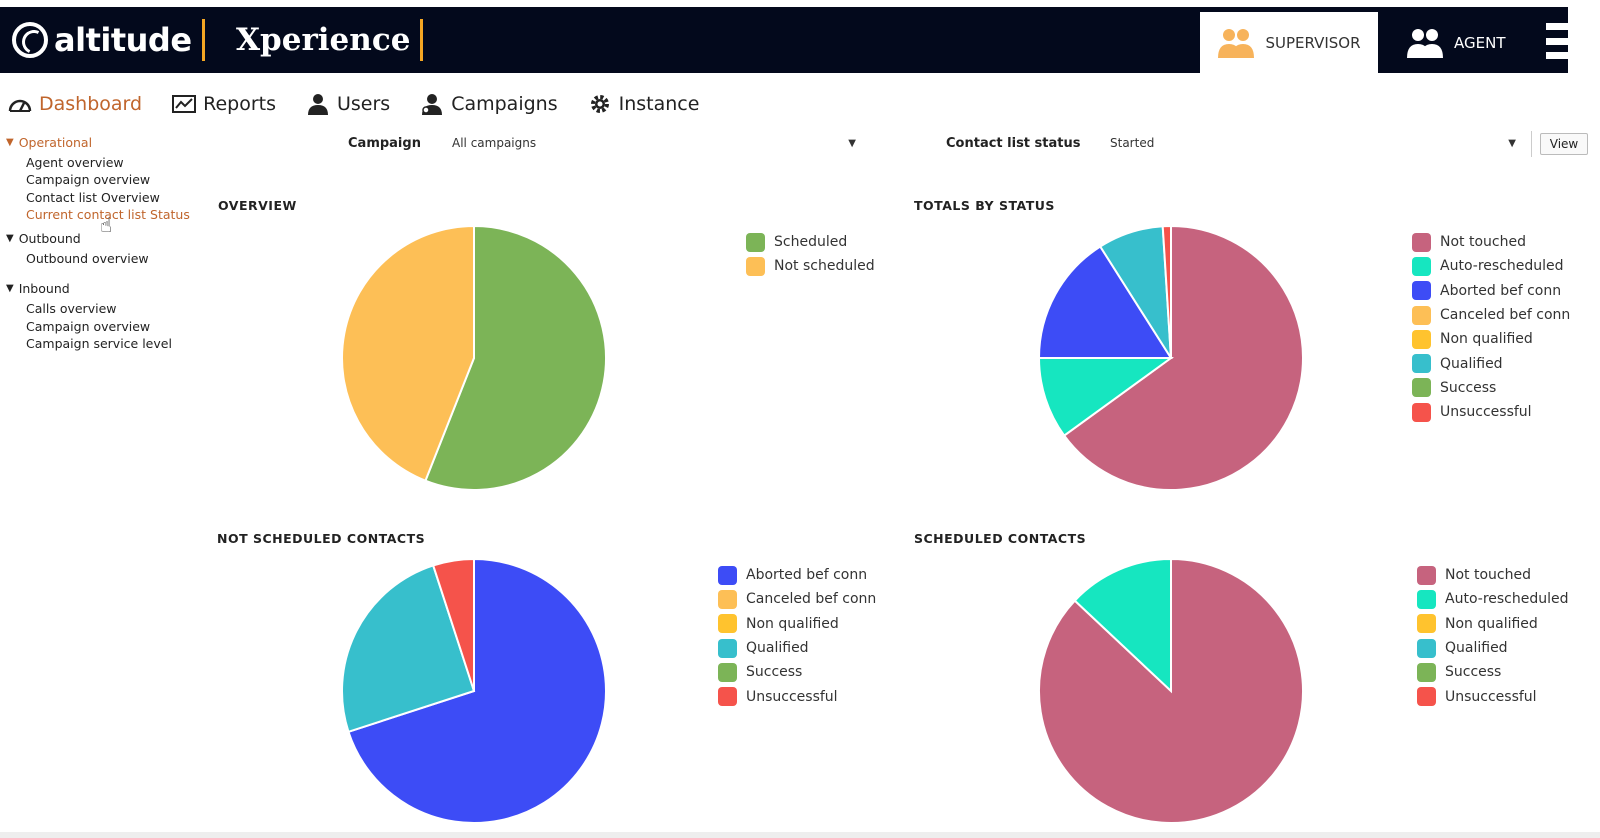 This screenshot has width=1600, height=838. Describe the element at coordinates (99, 344) in the screenshot. I see `sidebar-item-campaign-service-level: Campaign service level` at that location.